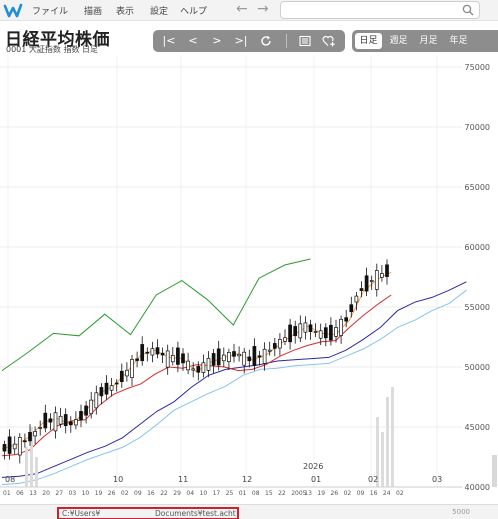 The image size is (498, 519). What do you see at coordinates (195, 513) in the screenshot?
I see `file-path-end: Documents¥test.acht` at bounding box center [195, 513].